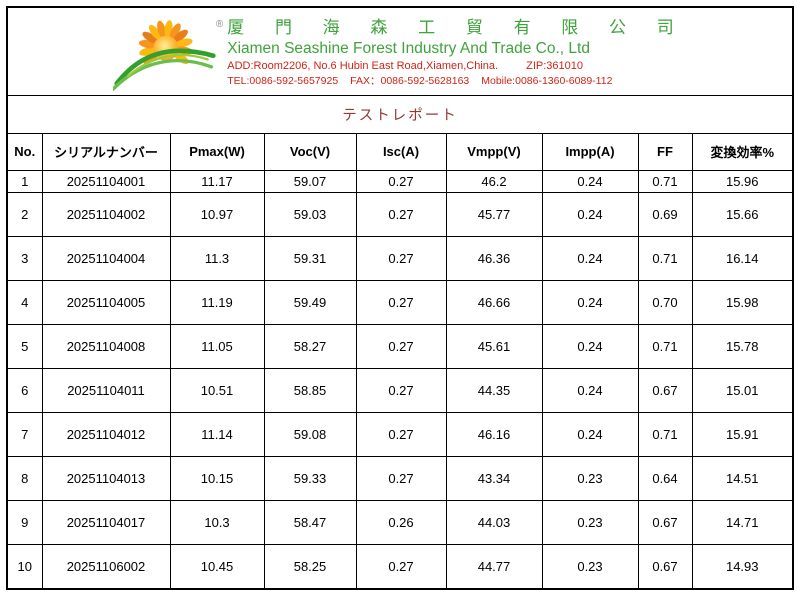 Image resolution: width=800 pixels, height=596 pixels. What do you see at coordinates (665, 478) in the screenshot?
I see `table-cell: 0.64` at bounding box center [665, 478].